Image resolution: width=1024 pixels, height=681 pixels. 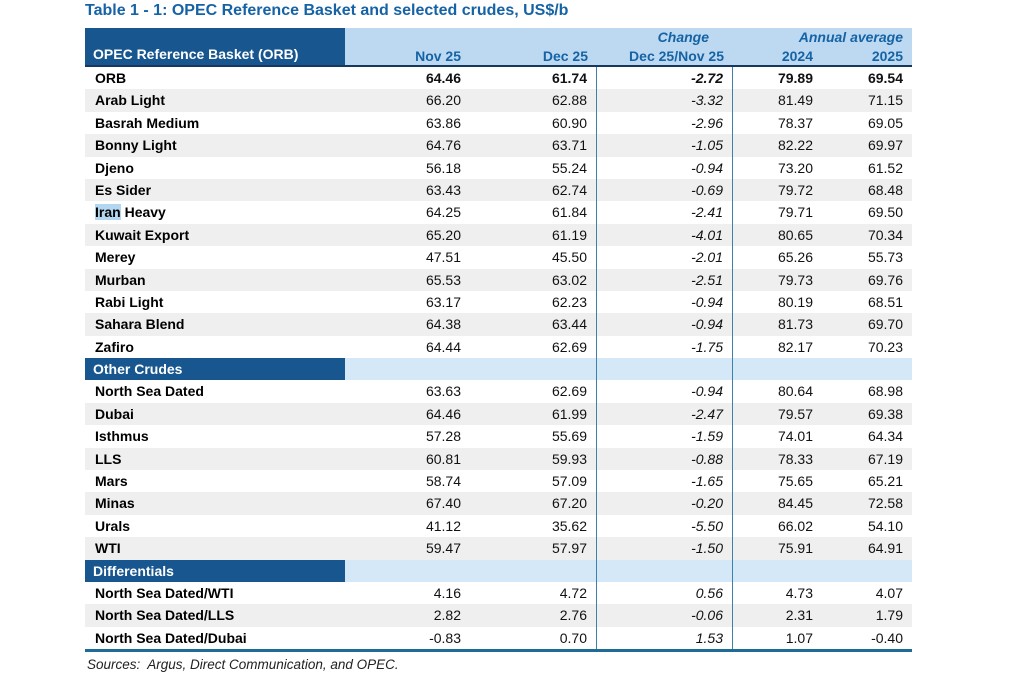 I want to click on value-cell: 80.64, so click(x=795, y=391).